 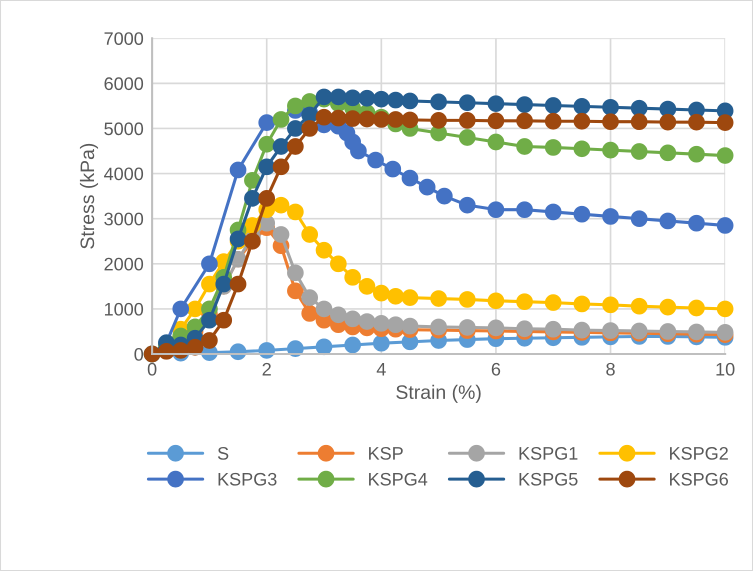 What do you see at coordinates (610, 369) in the screenshot?
I see `x-tick-label: 8` at bounding box center [610, 369].